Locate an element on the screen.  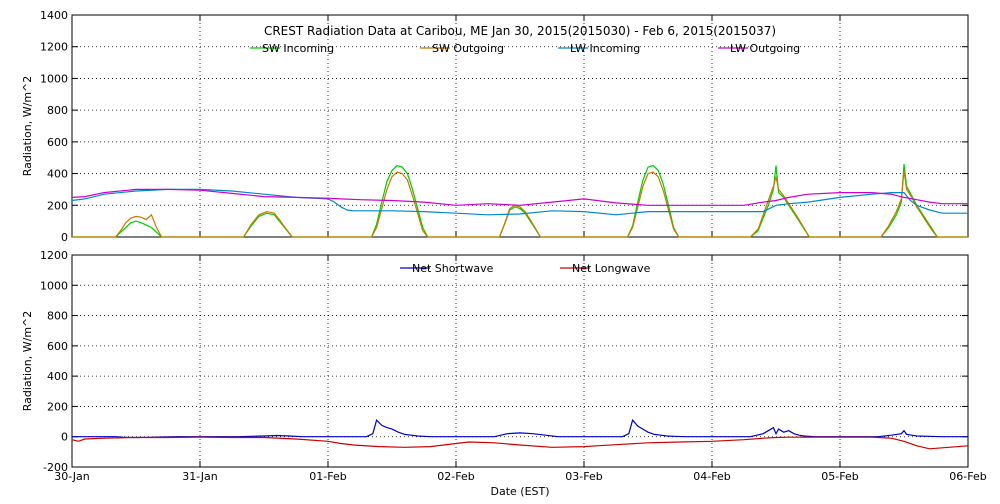
y-tick-label: 1400 is located at coordinates (54, 15).